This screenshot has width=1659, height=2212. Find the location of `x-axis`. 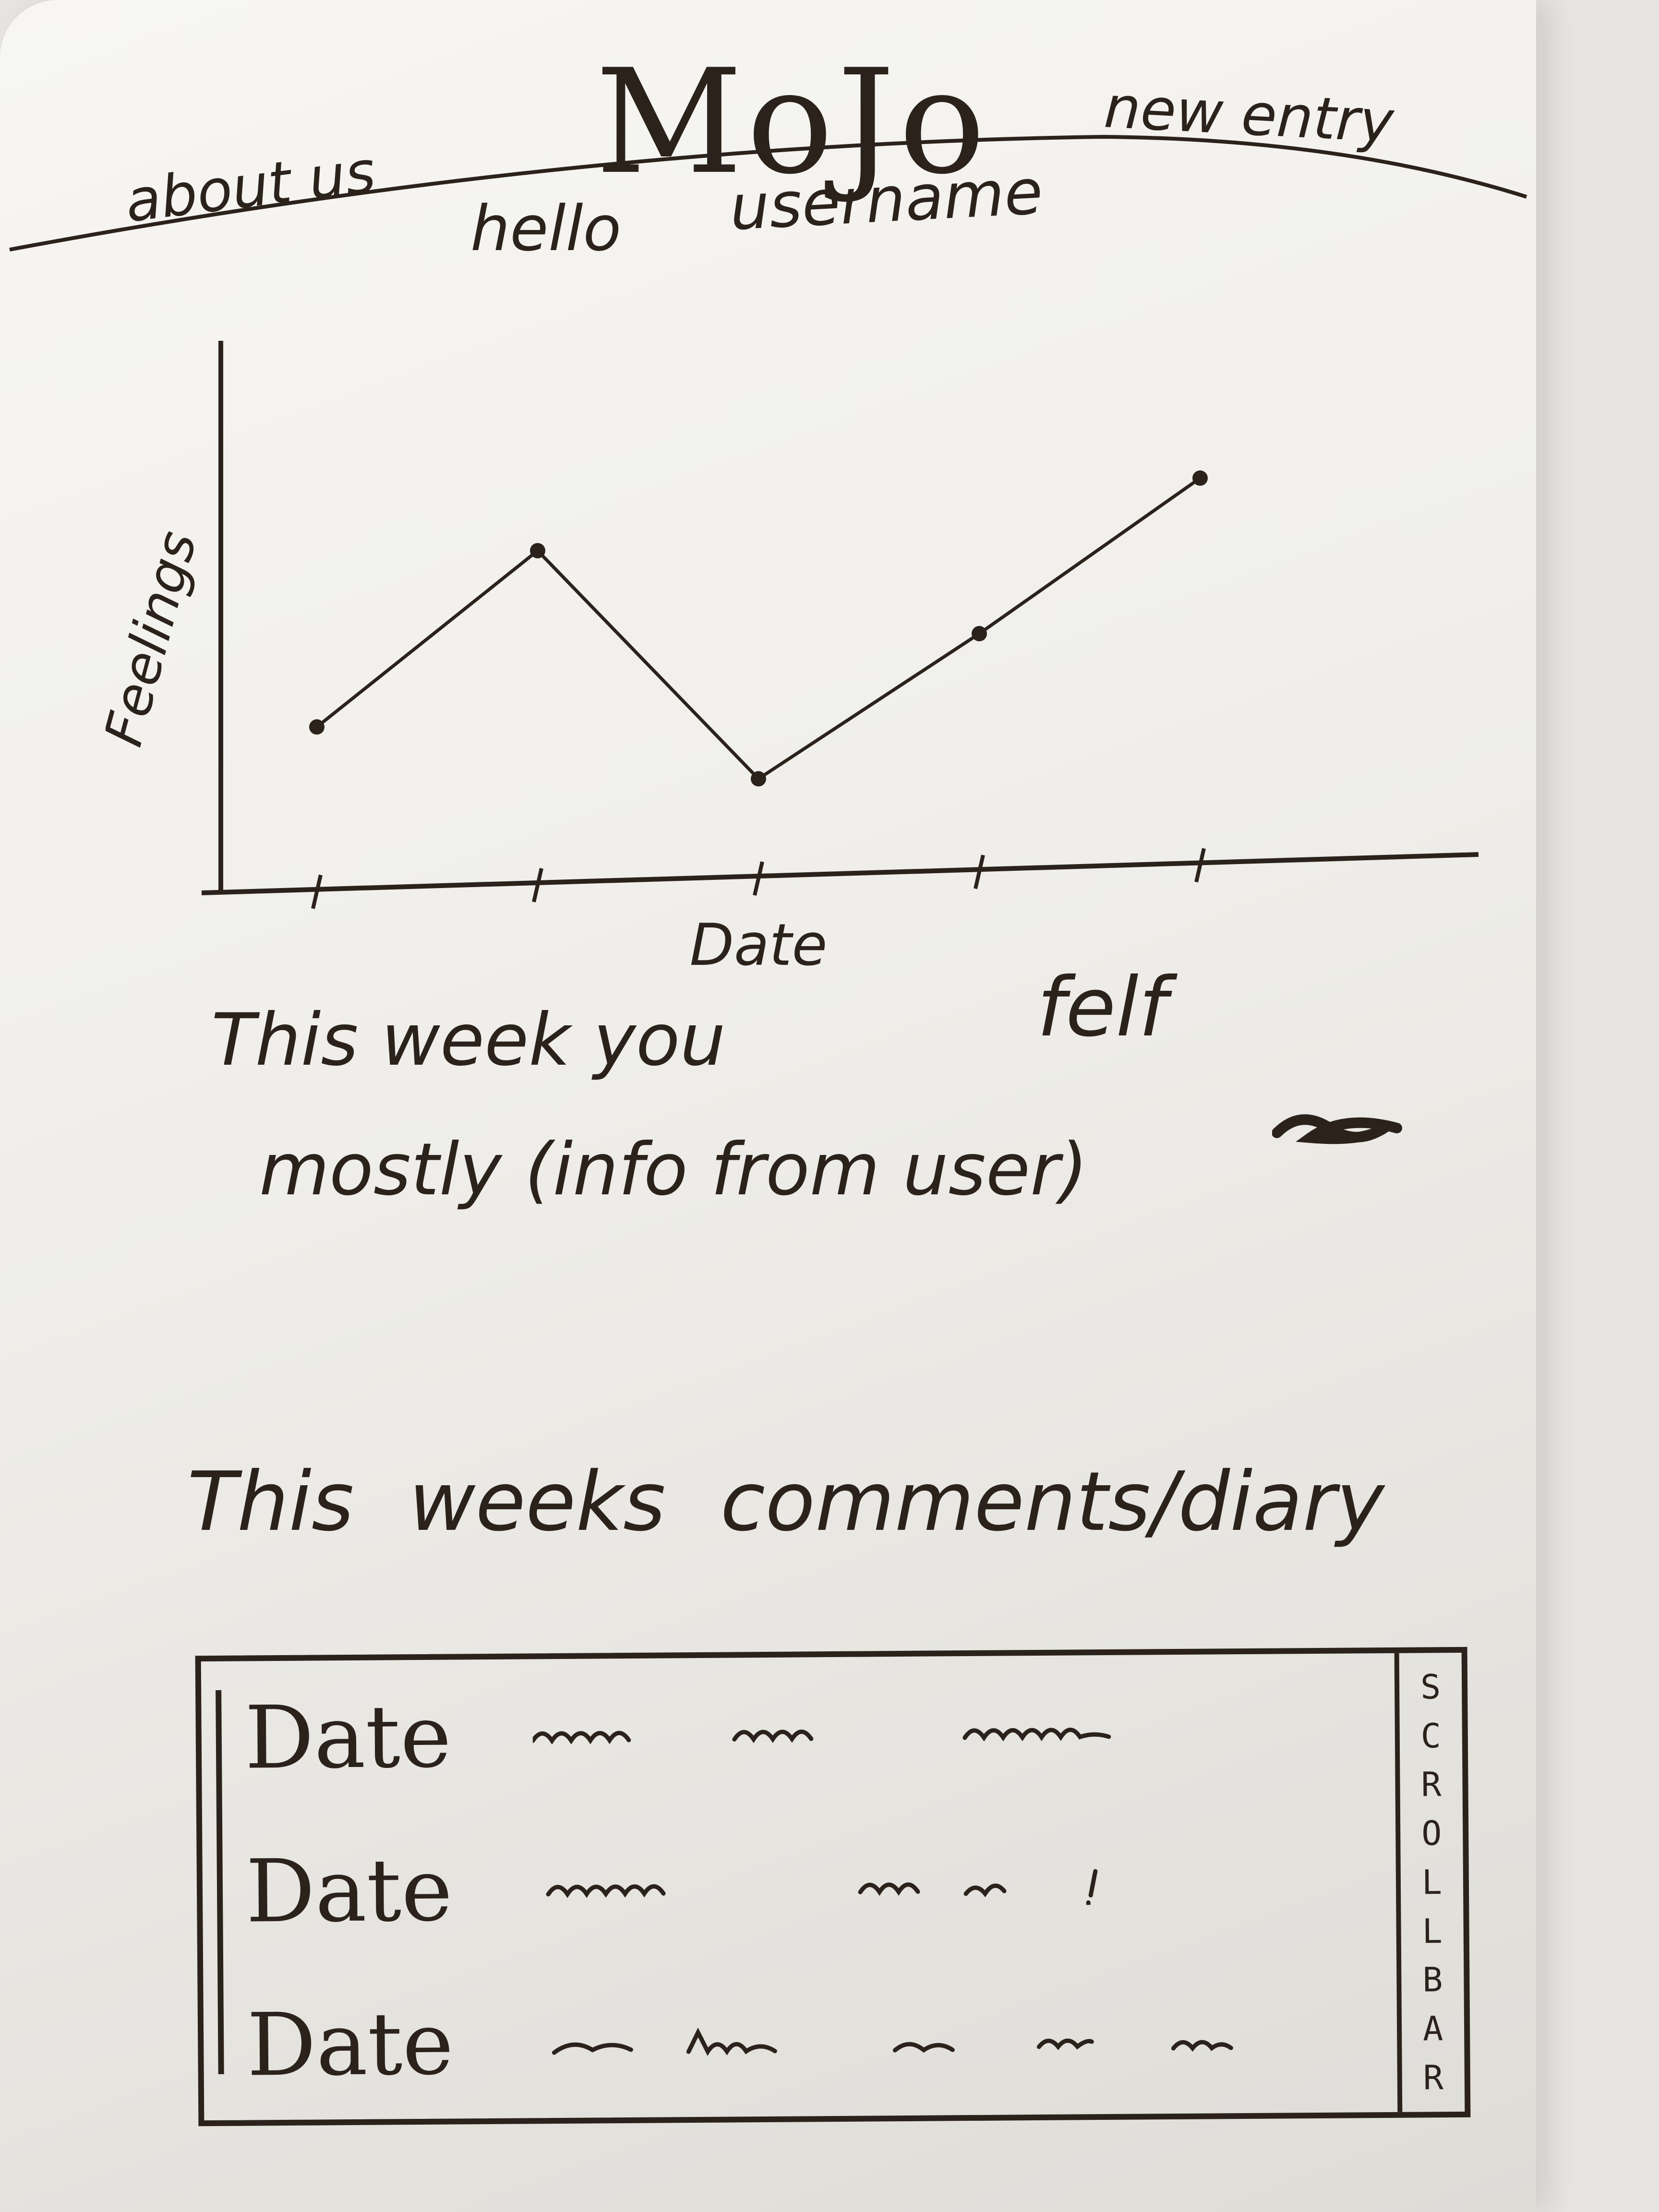

x-axis is located at coordinates (840, 873).